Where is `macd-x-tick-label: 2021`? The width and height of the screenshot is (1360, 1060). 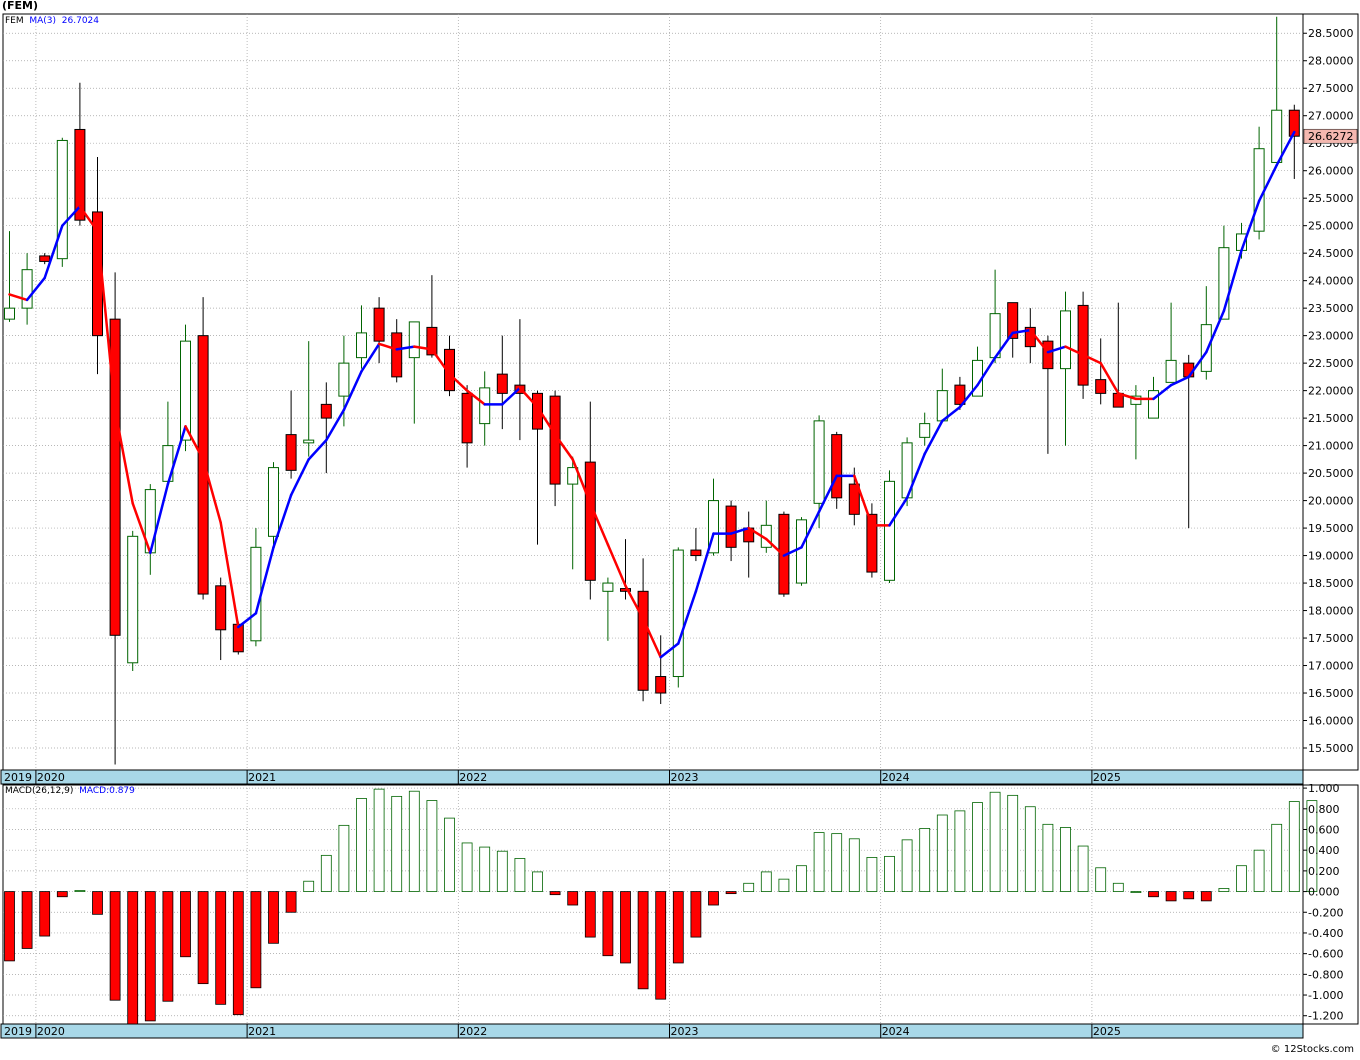
macd-x-tick-label: 2021 is located at coordinates (262, 1031).